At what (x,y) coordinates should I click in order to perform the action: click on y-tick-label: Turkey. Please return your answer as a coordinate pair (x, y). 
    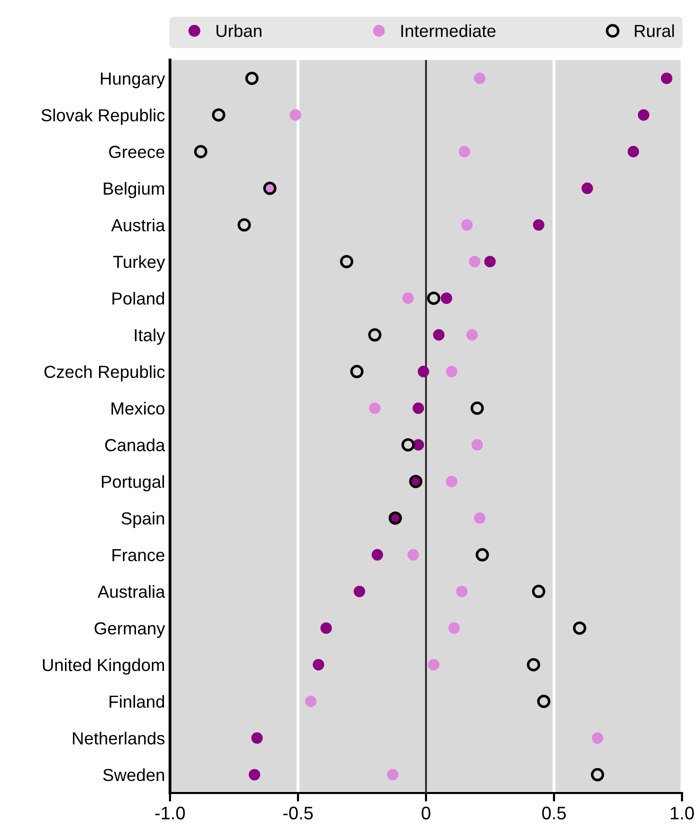
    Looking at the image, I should click on (139, 263).